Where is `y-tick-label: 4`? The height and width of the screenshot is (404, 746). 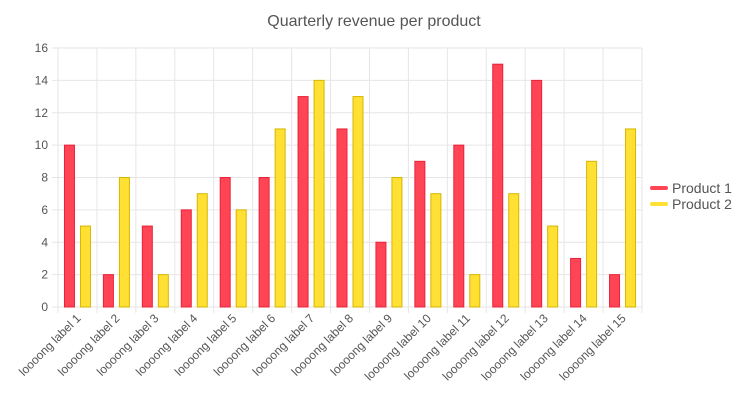
y-tick-label: 4 is located at coordinates (44, 242).